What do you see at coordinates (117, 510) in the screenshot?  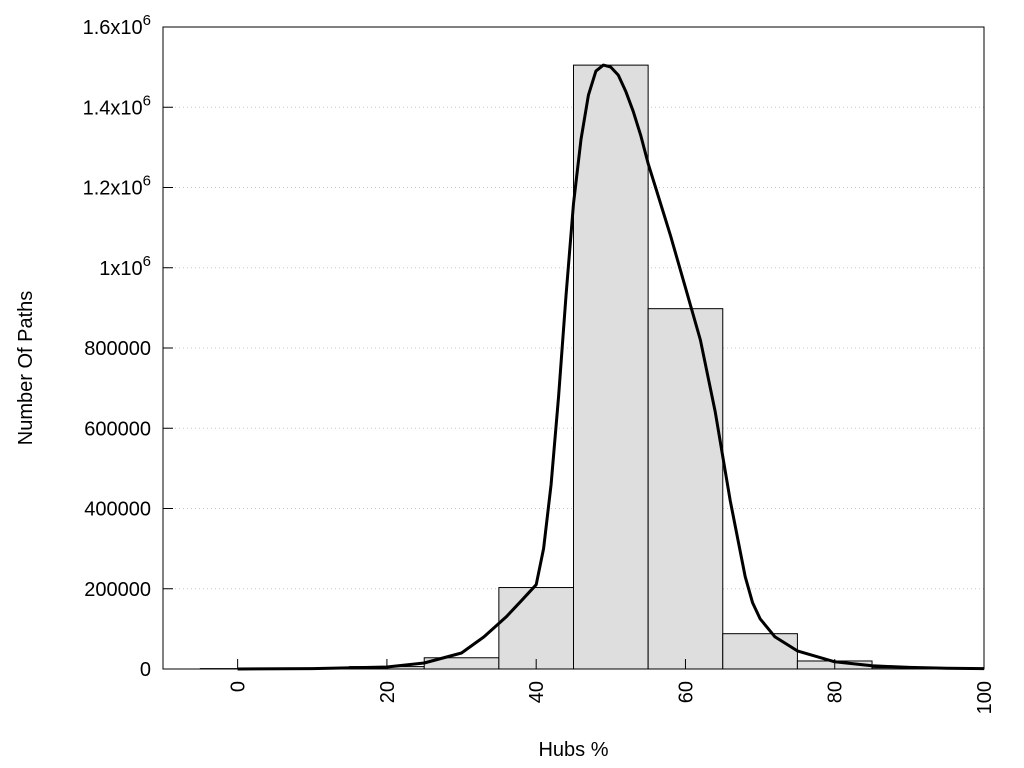 I see `y-tick-label: 400000` at bounding box center [117, 510].